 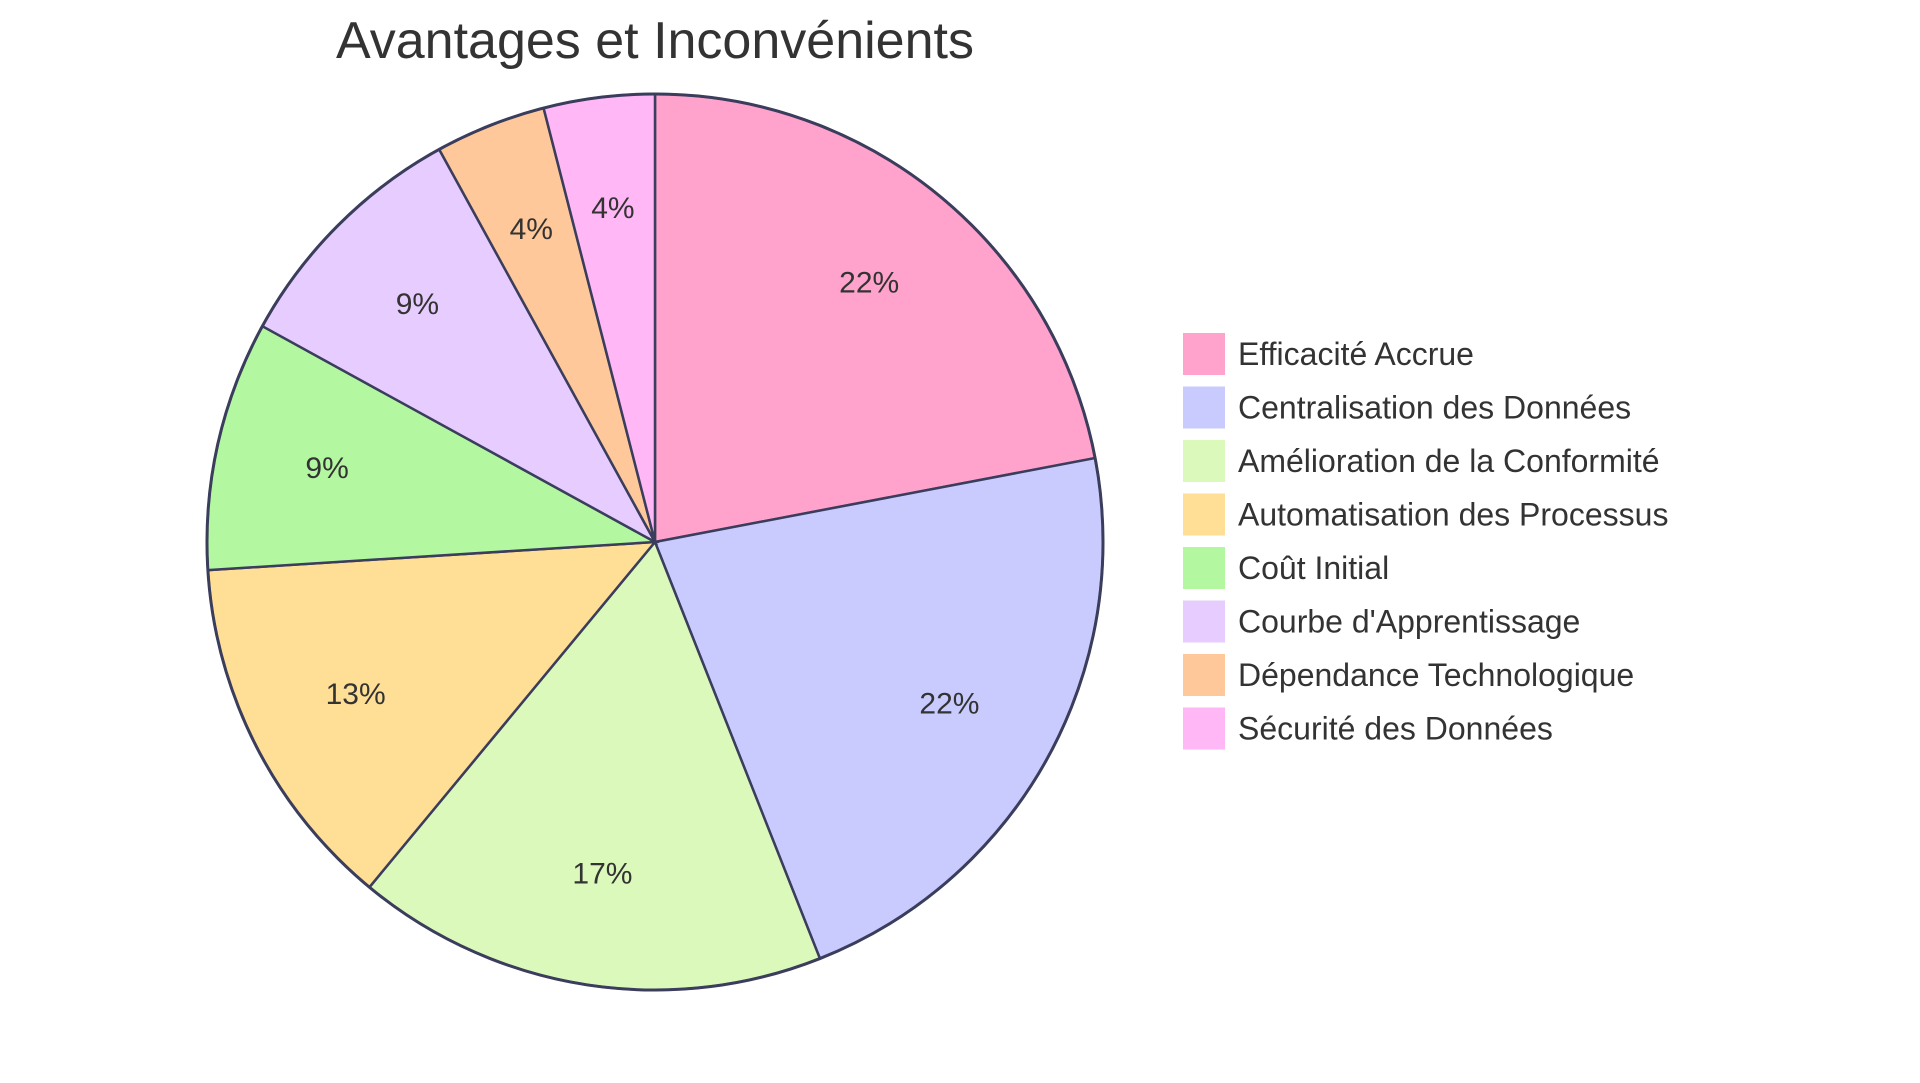 I want to click on legend-label-centralisation-des-donnees: Centralisation des Données, so click(x=1434, y=408).